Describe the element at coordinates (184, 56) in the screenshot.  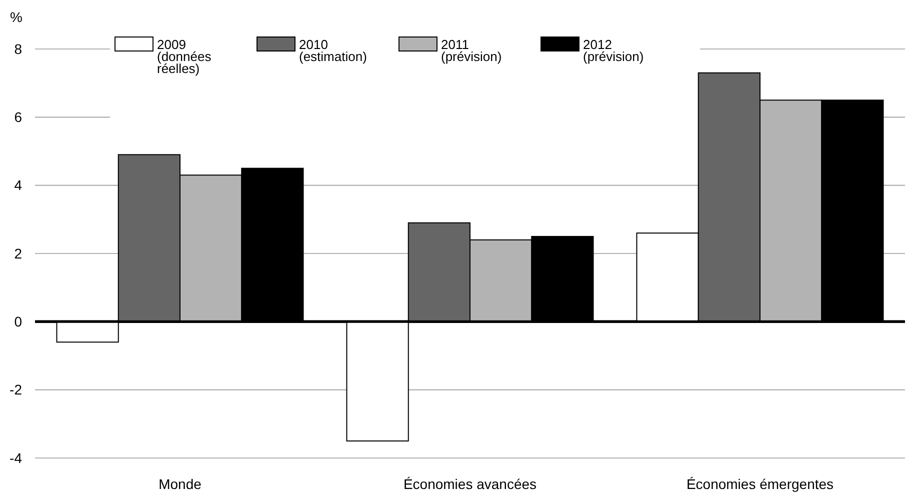
I see `legend-label: 2009 (données réelles)` at that location.